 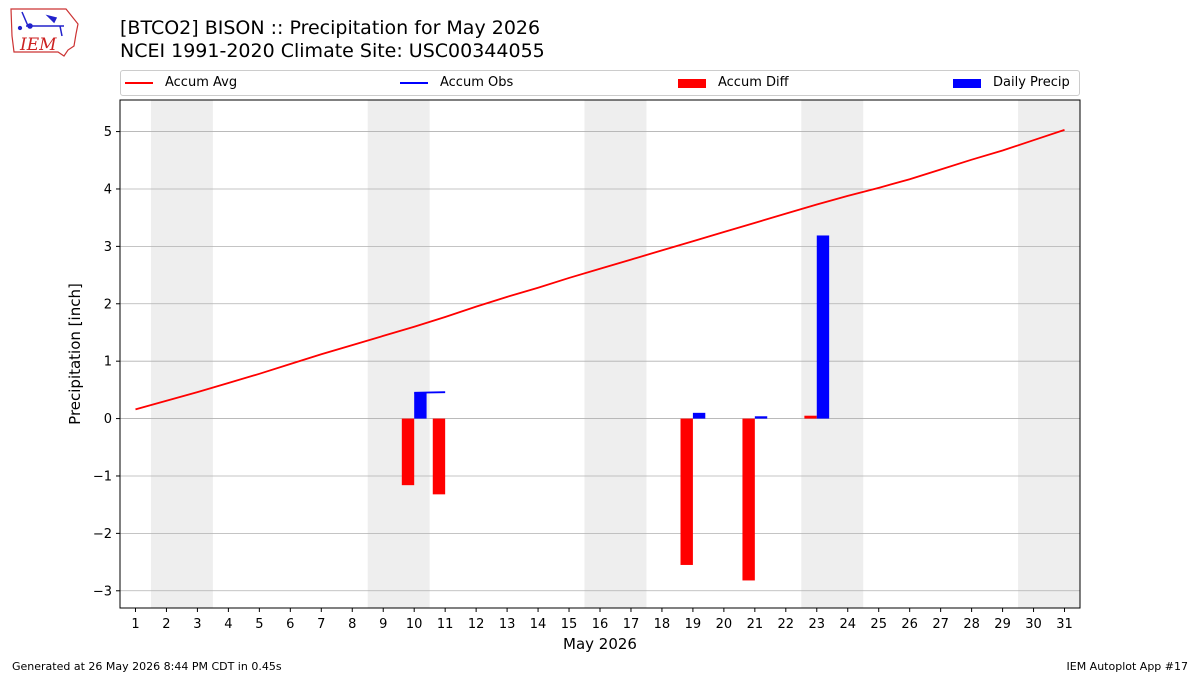 What do you see at coordinates (259, 624) in the screenshot?
I see `x-tick-label: 5` at bounding box center [259, 624].